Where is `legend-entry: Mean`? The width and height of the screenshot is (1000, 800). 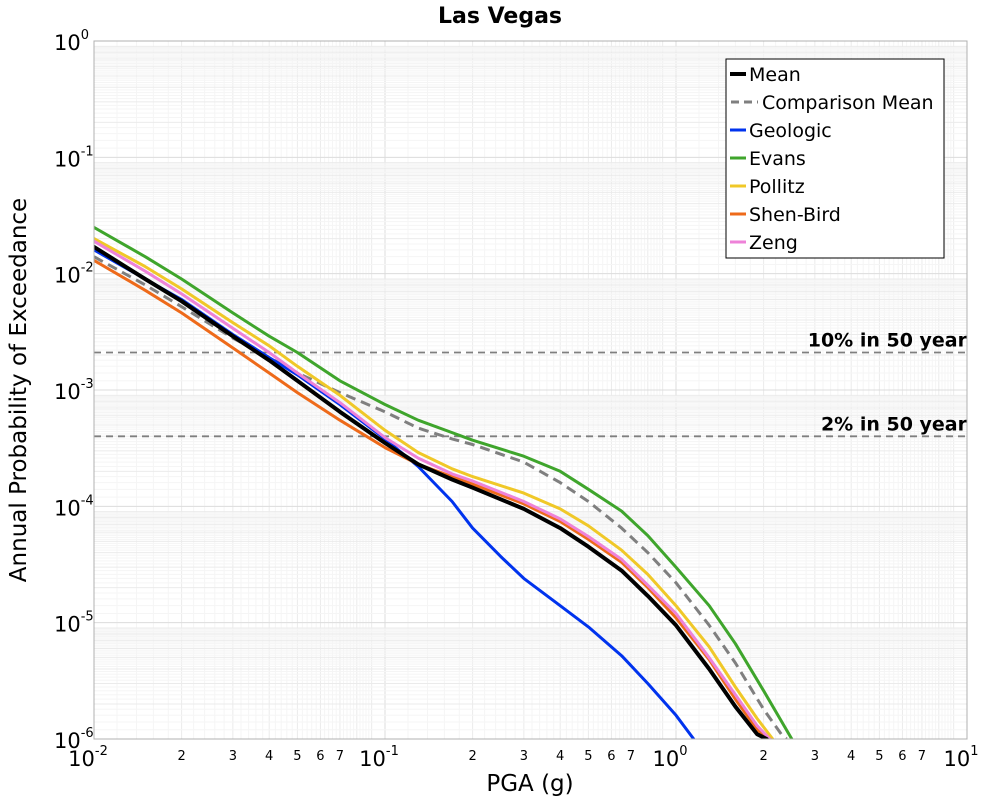
legend-entry: Mean is located at coordinates (775, 75).